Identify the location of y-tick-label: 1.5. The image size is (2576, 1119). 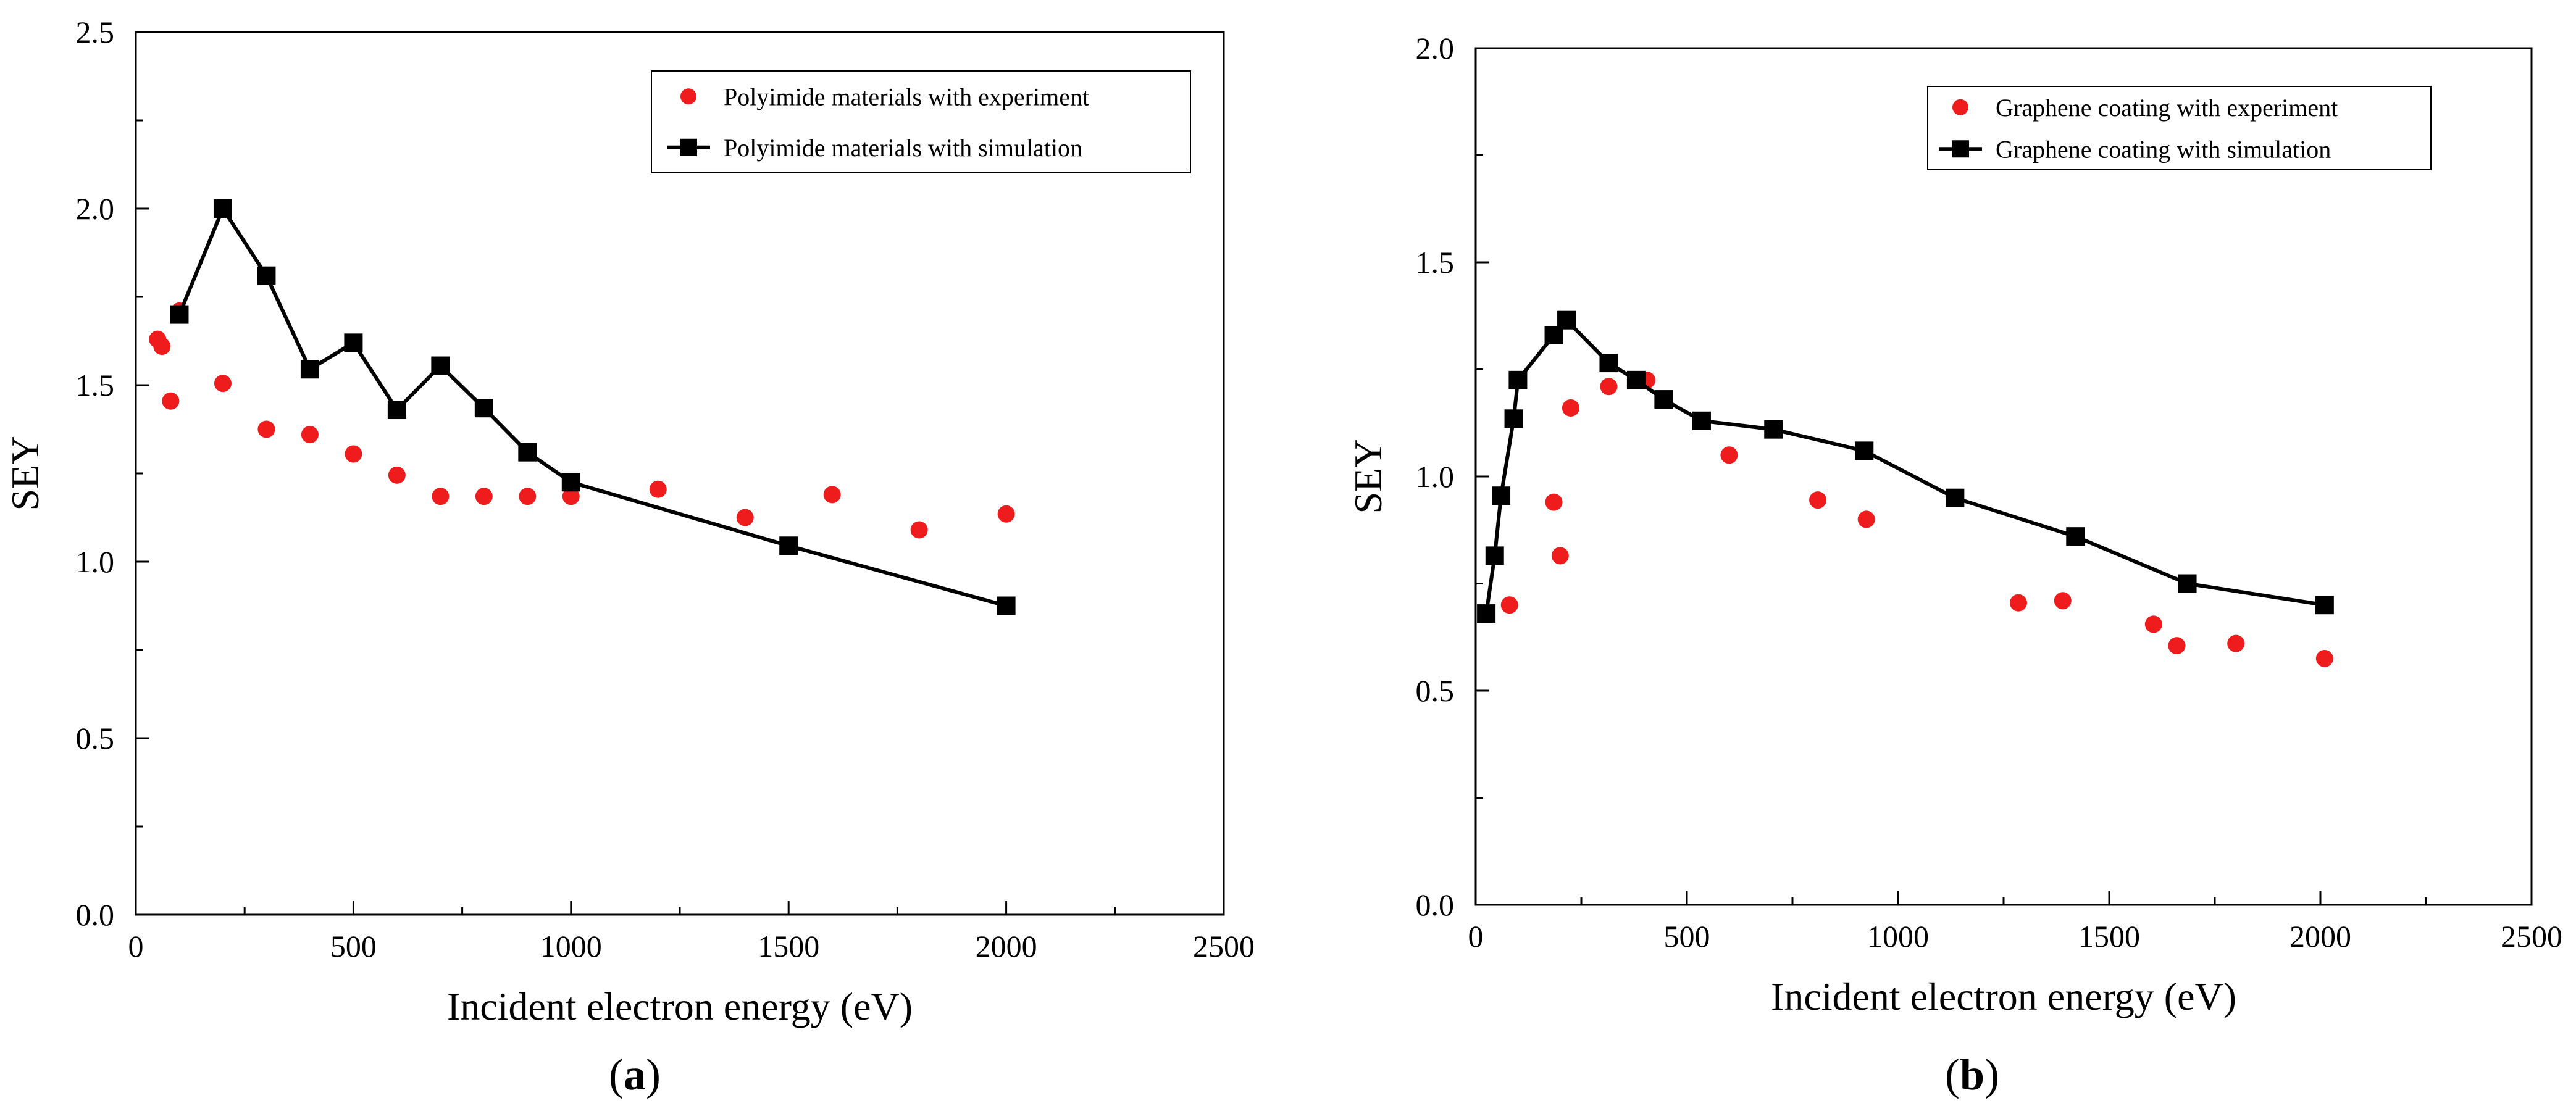
(95, 385).